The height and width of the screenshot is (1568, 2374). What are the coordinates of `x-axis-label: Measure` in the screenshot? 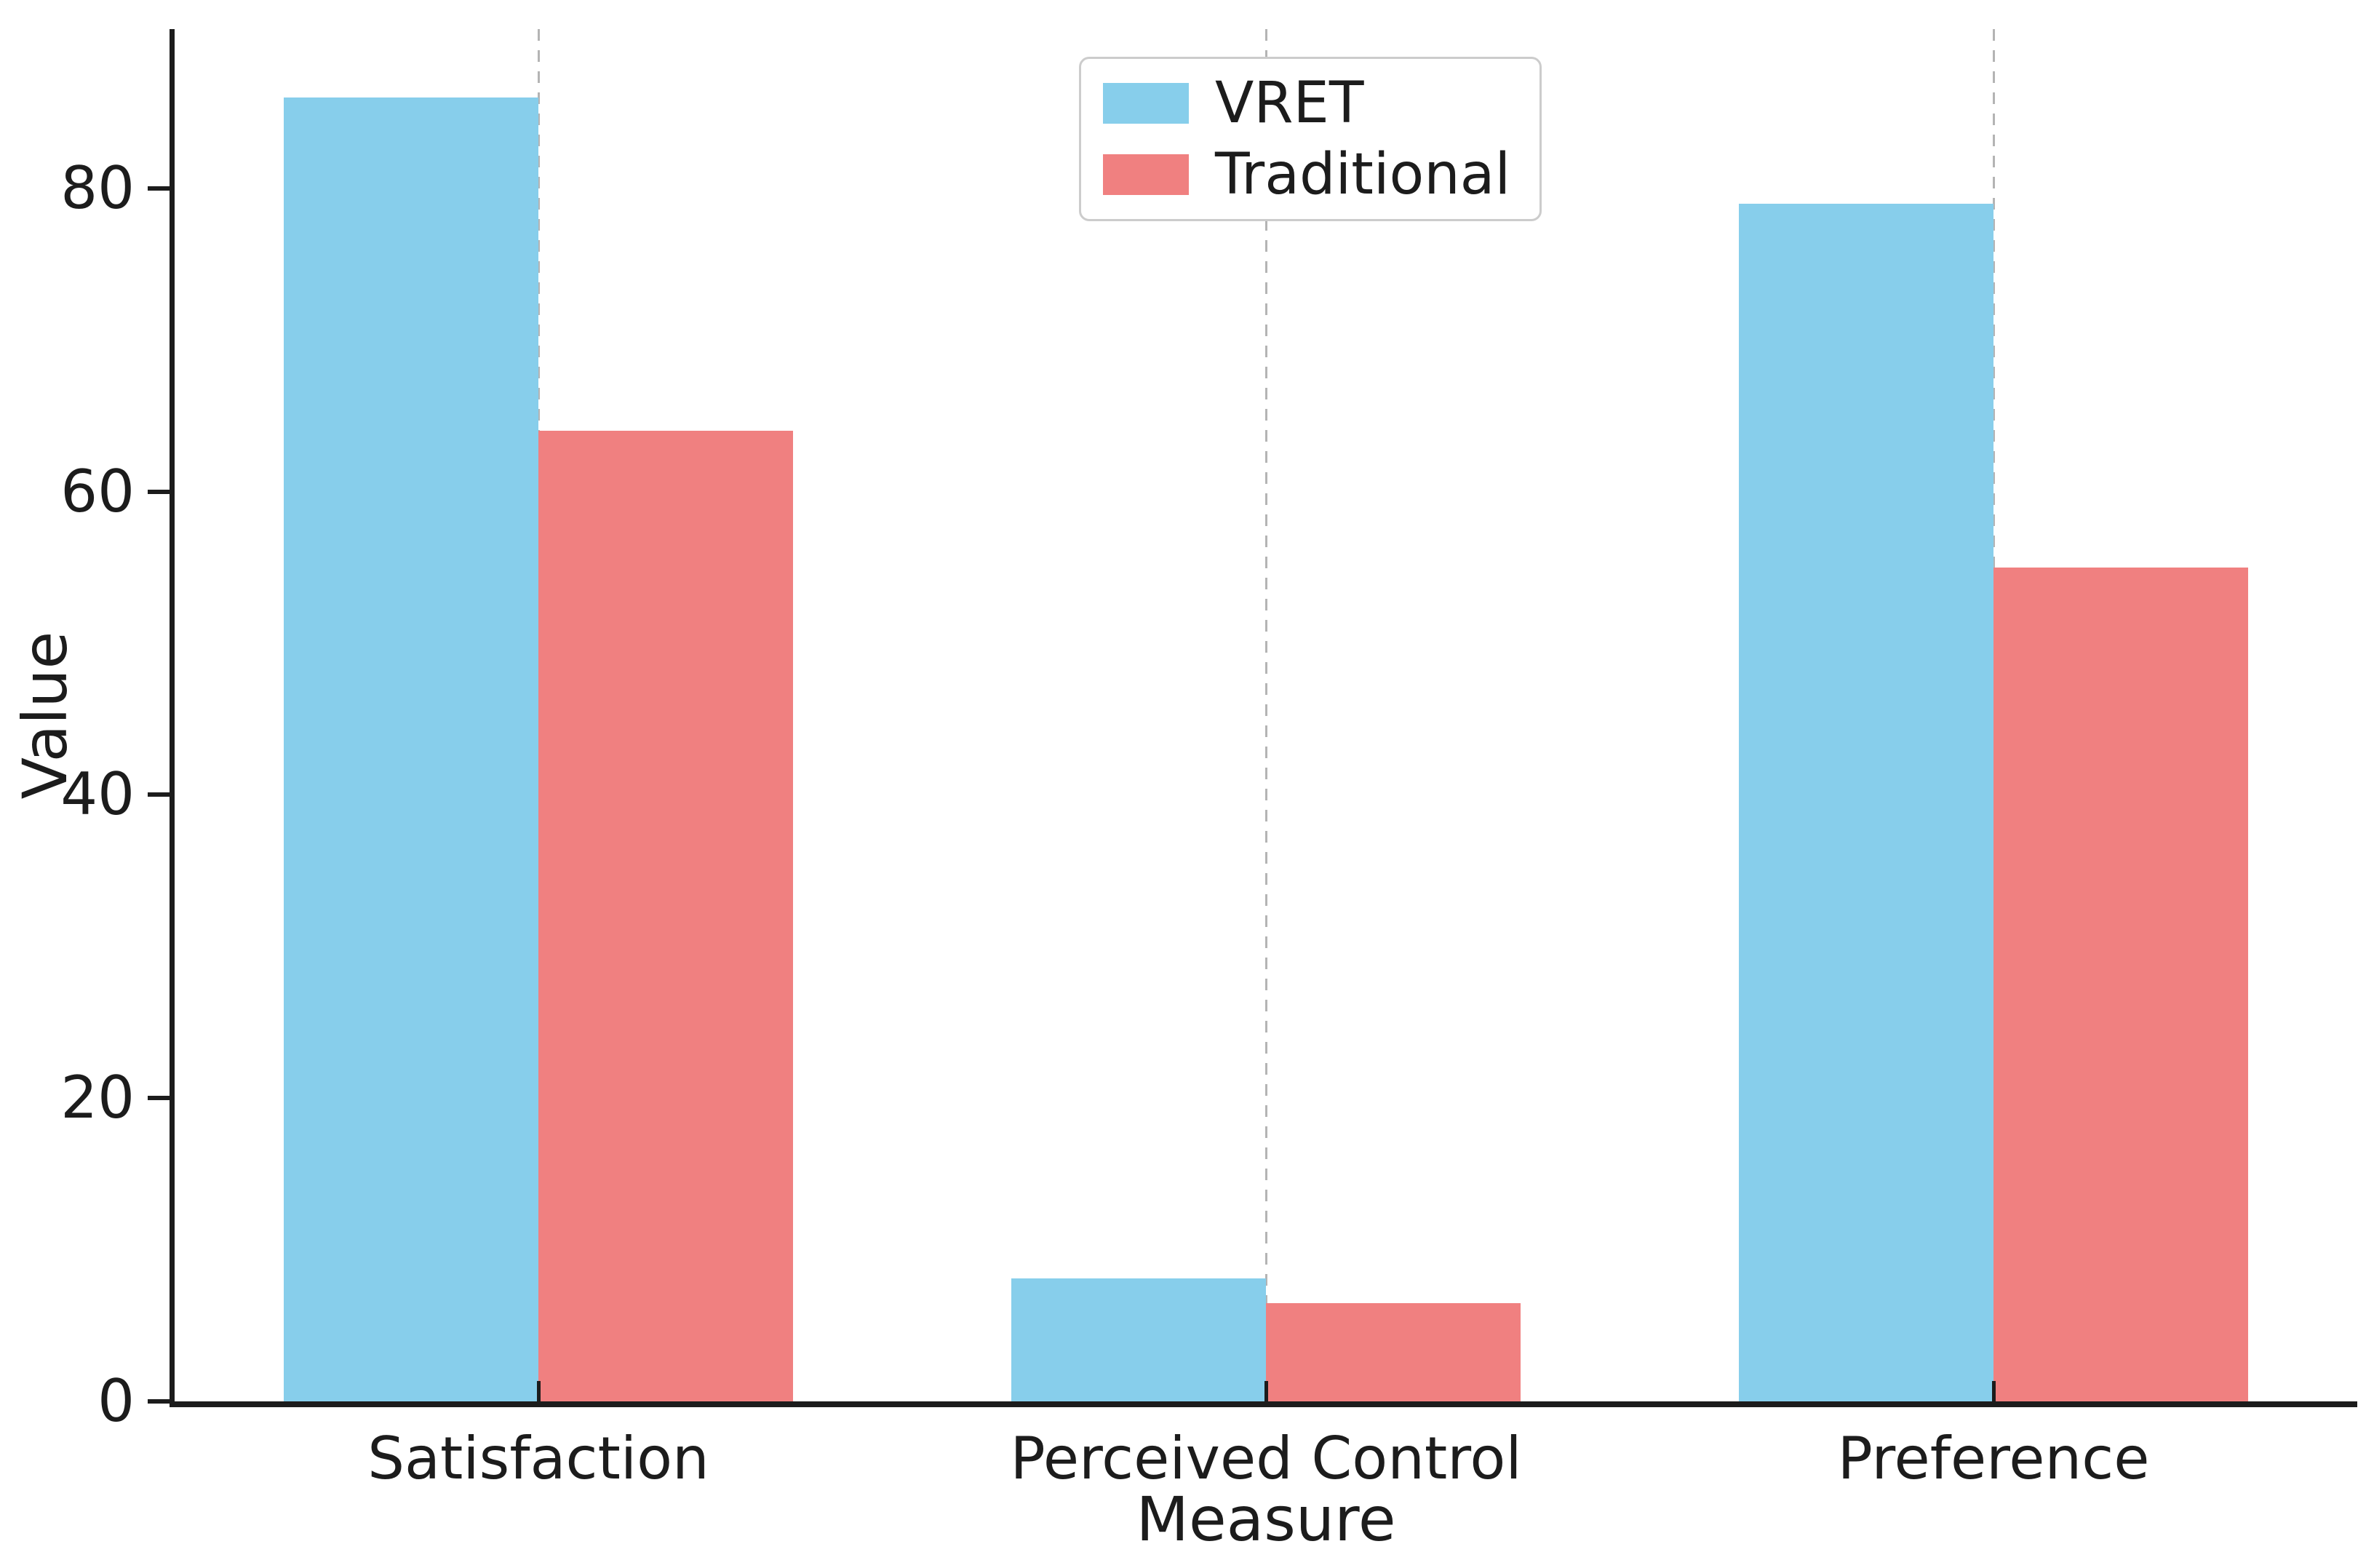 It's located at (1266, 1519).